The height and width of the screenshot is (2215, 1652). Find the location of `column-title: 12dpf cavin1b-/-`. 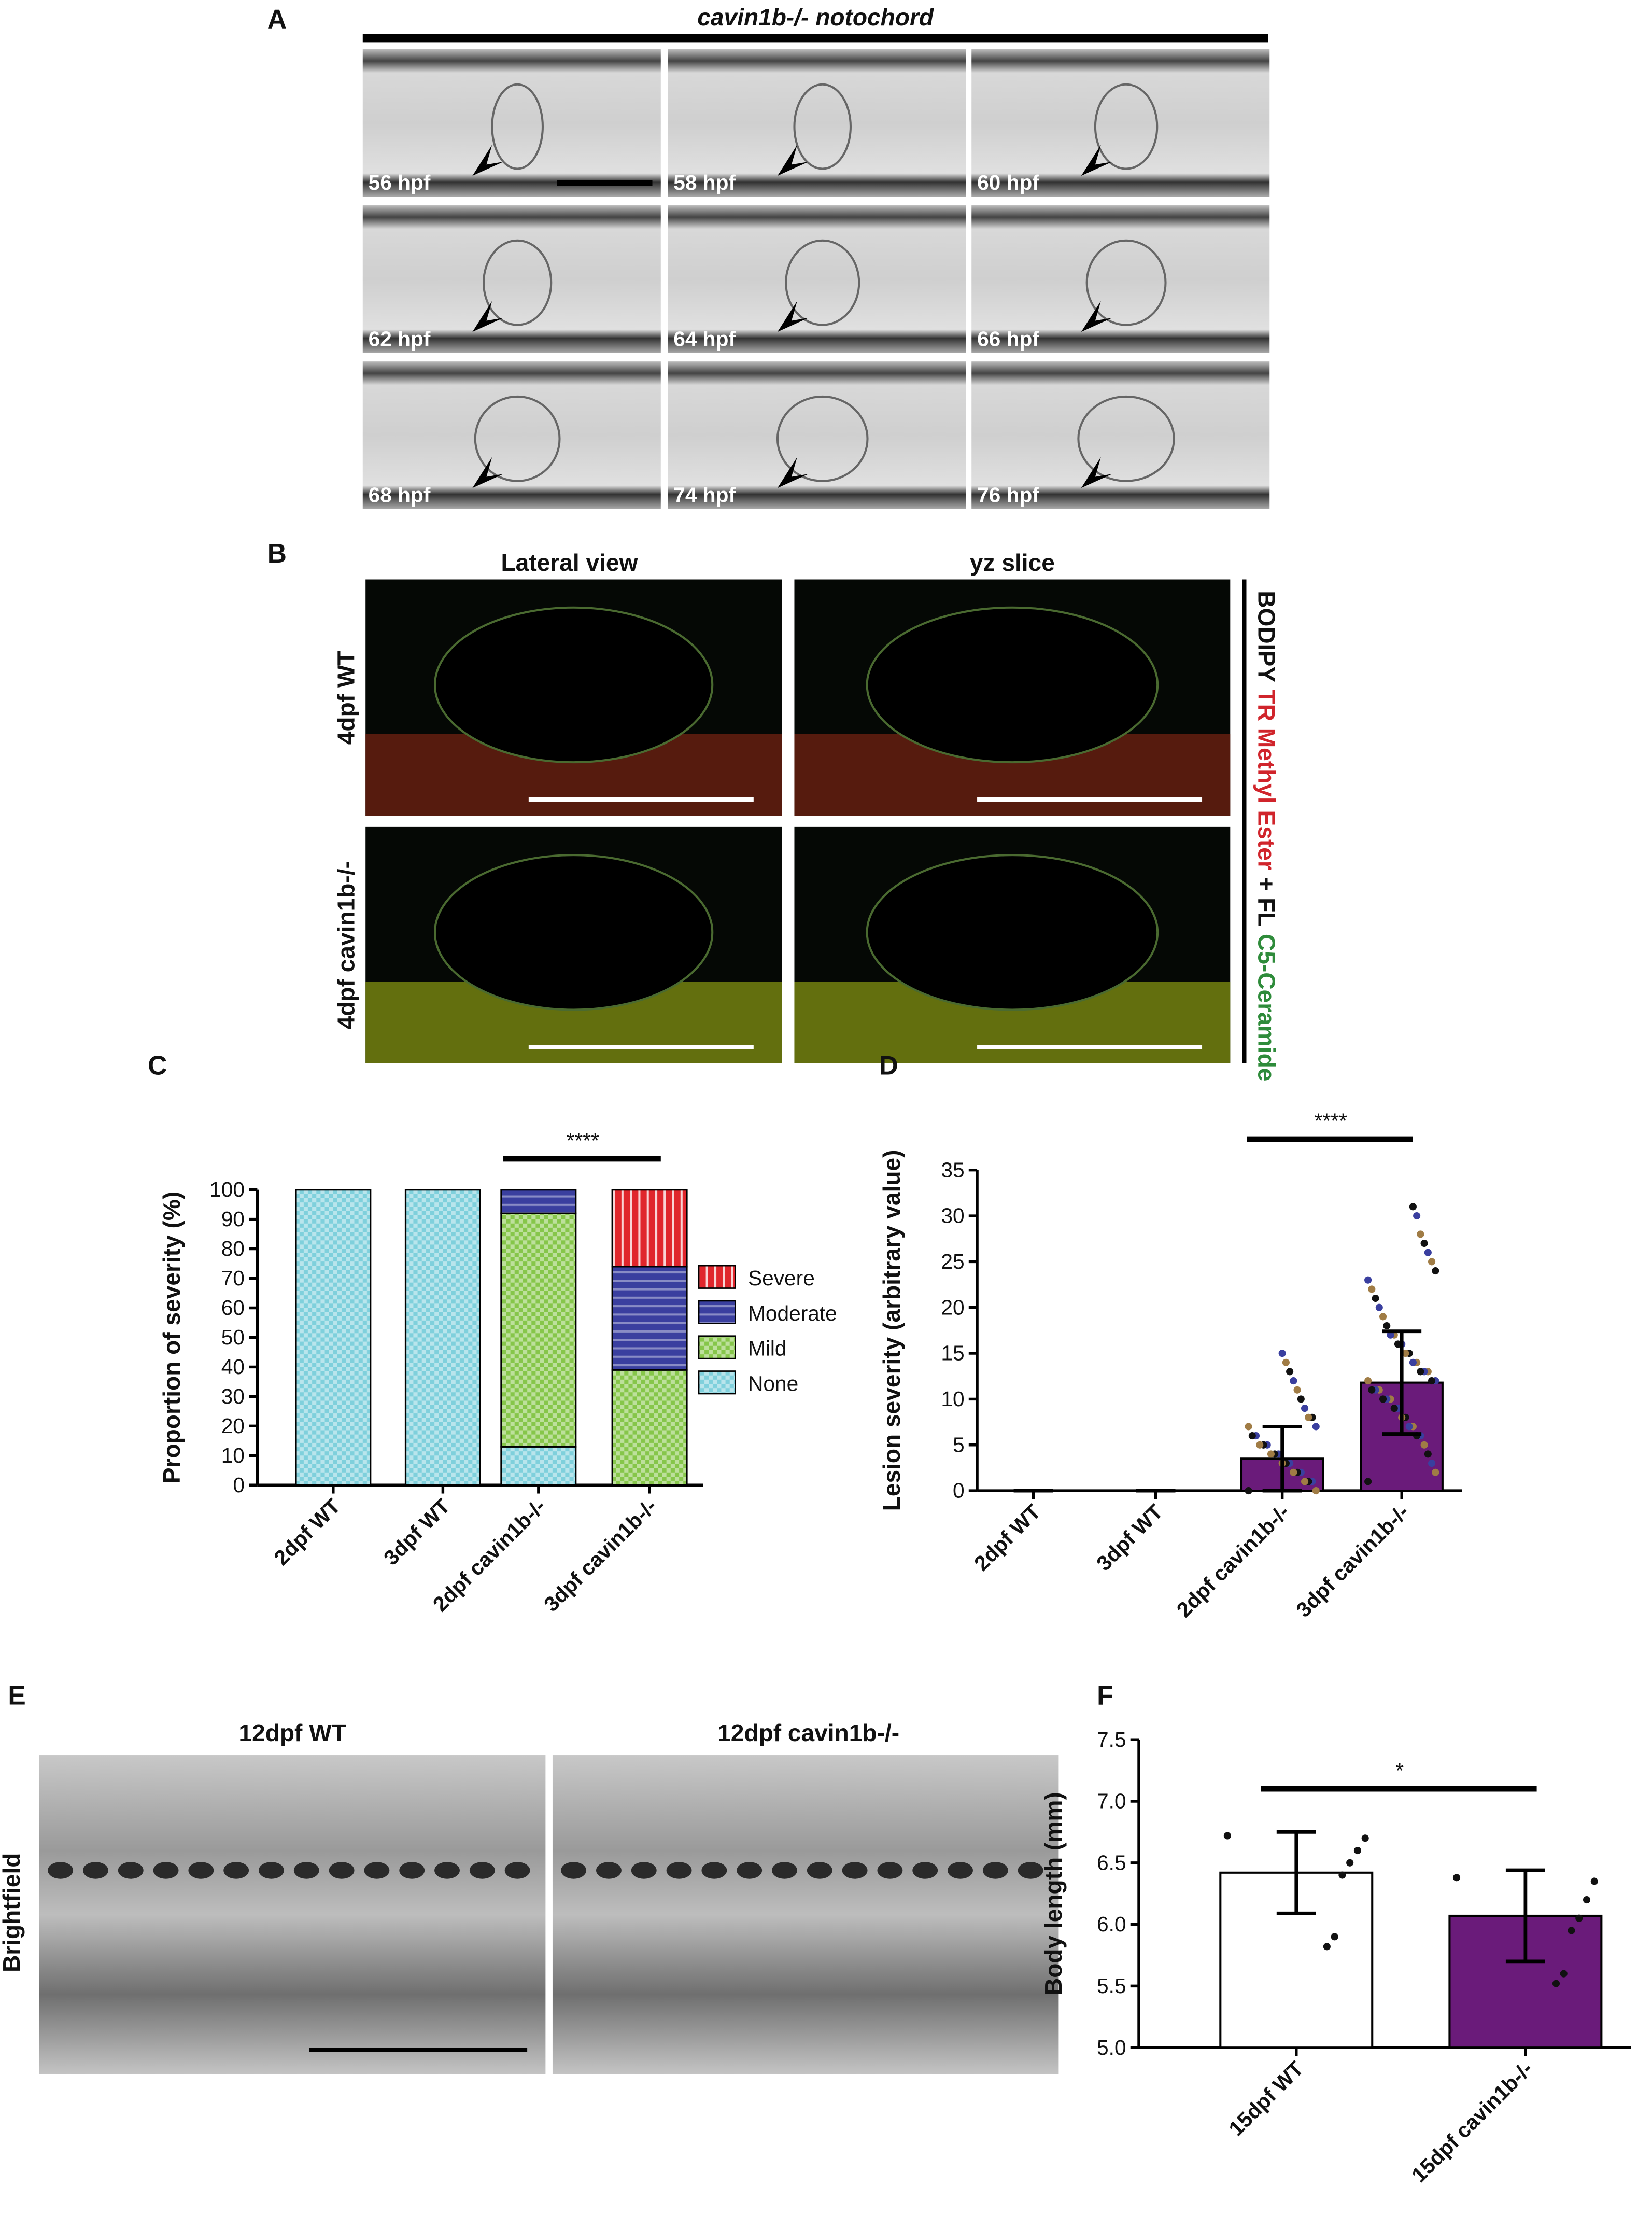

column-title: 12dpf cavin1b-/- is located at coordinates (808, 1732).